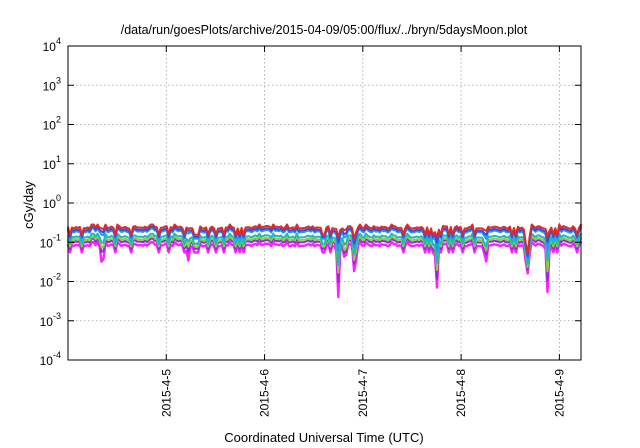 The width and height of the screenshot is (640, 448). Describe the element at coordinates (50, 241) in the screenshot. I see `y-tick-label: 10⁻¹` at that location.